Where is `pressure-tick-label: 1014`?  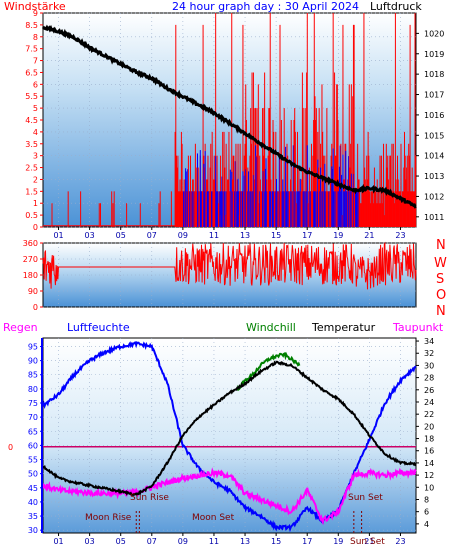
pressure-tick-label: 1014 is located at coordinates (434, 156).